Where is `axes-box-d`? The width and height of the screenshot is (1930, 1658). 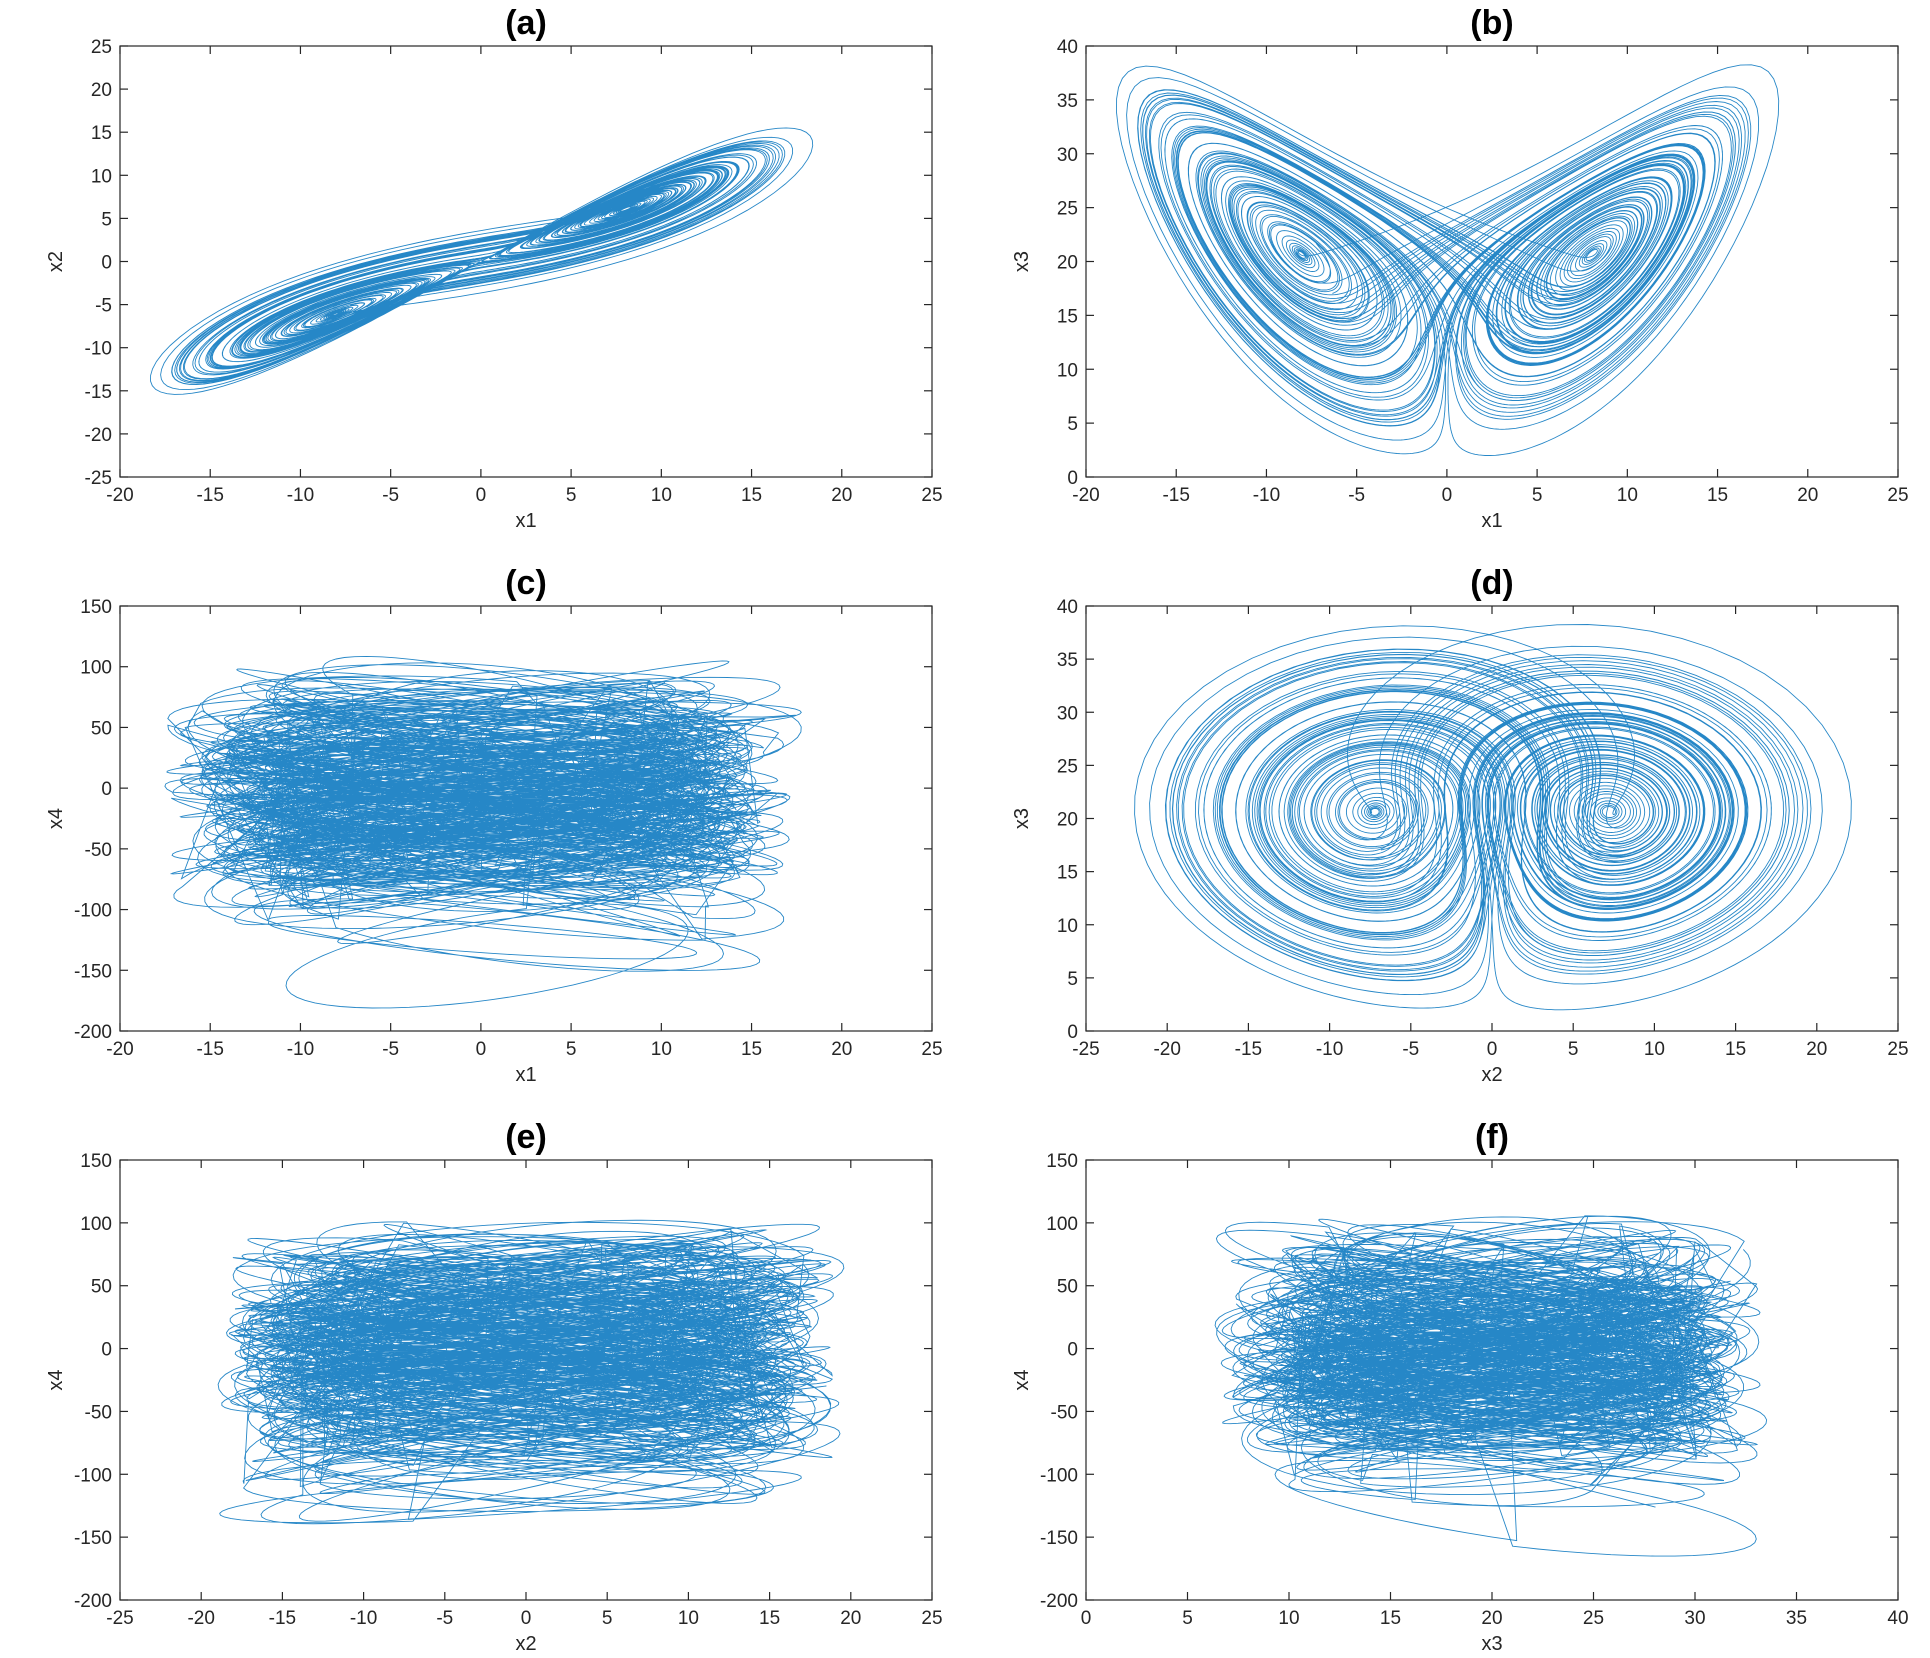 axes-box-d is located at coordinates (1492, 818).